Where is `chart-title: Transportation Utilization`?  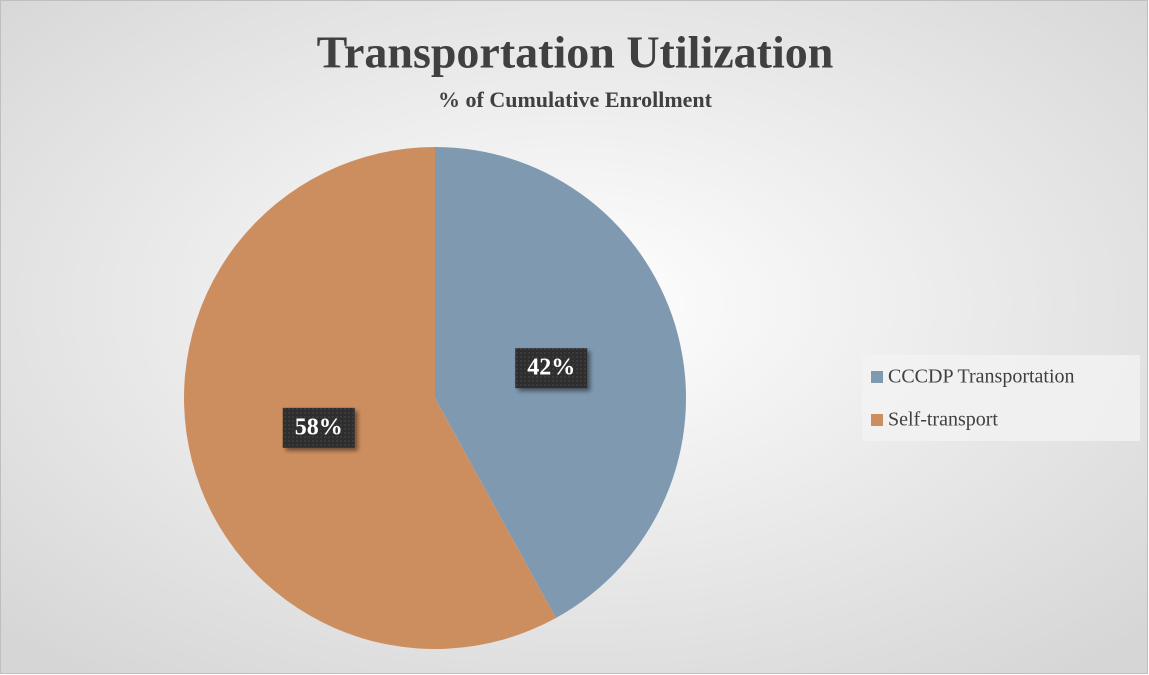
chart-title: Transportation Utilization is located at coordinates (575, 52).